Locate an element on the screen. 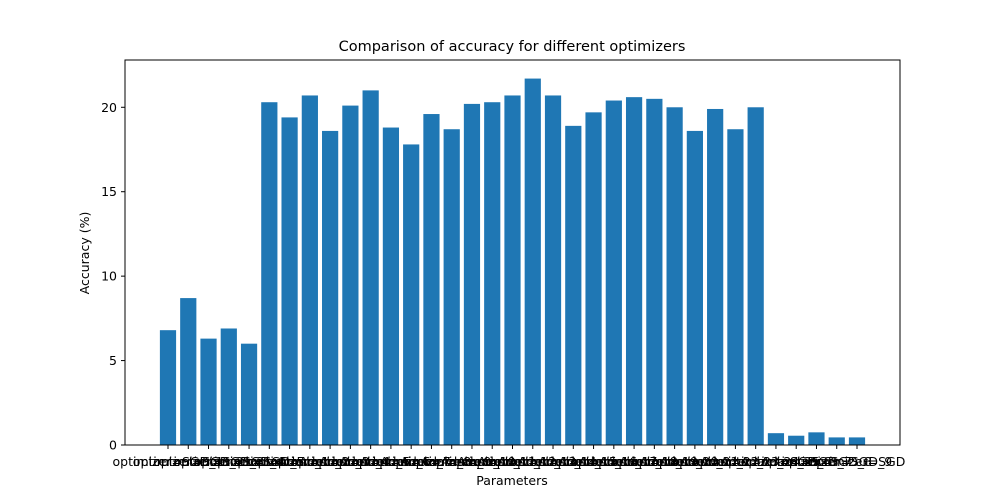 The image size is (1000, 504). x-tick-label: optimizer=SGD_1 is located at coordinates (168, 461).